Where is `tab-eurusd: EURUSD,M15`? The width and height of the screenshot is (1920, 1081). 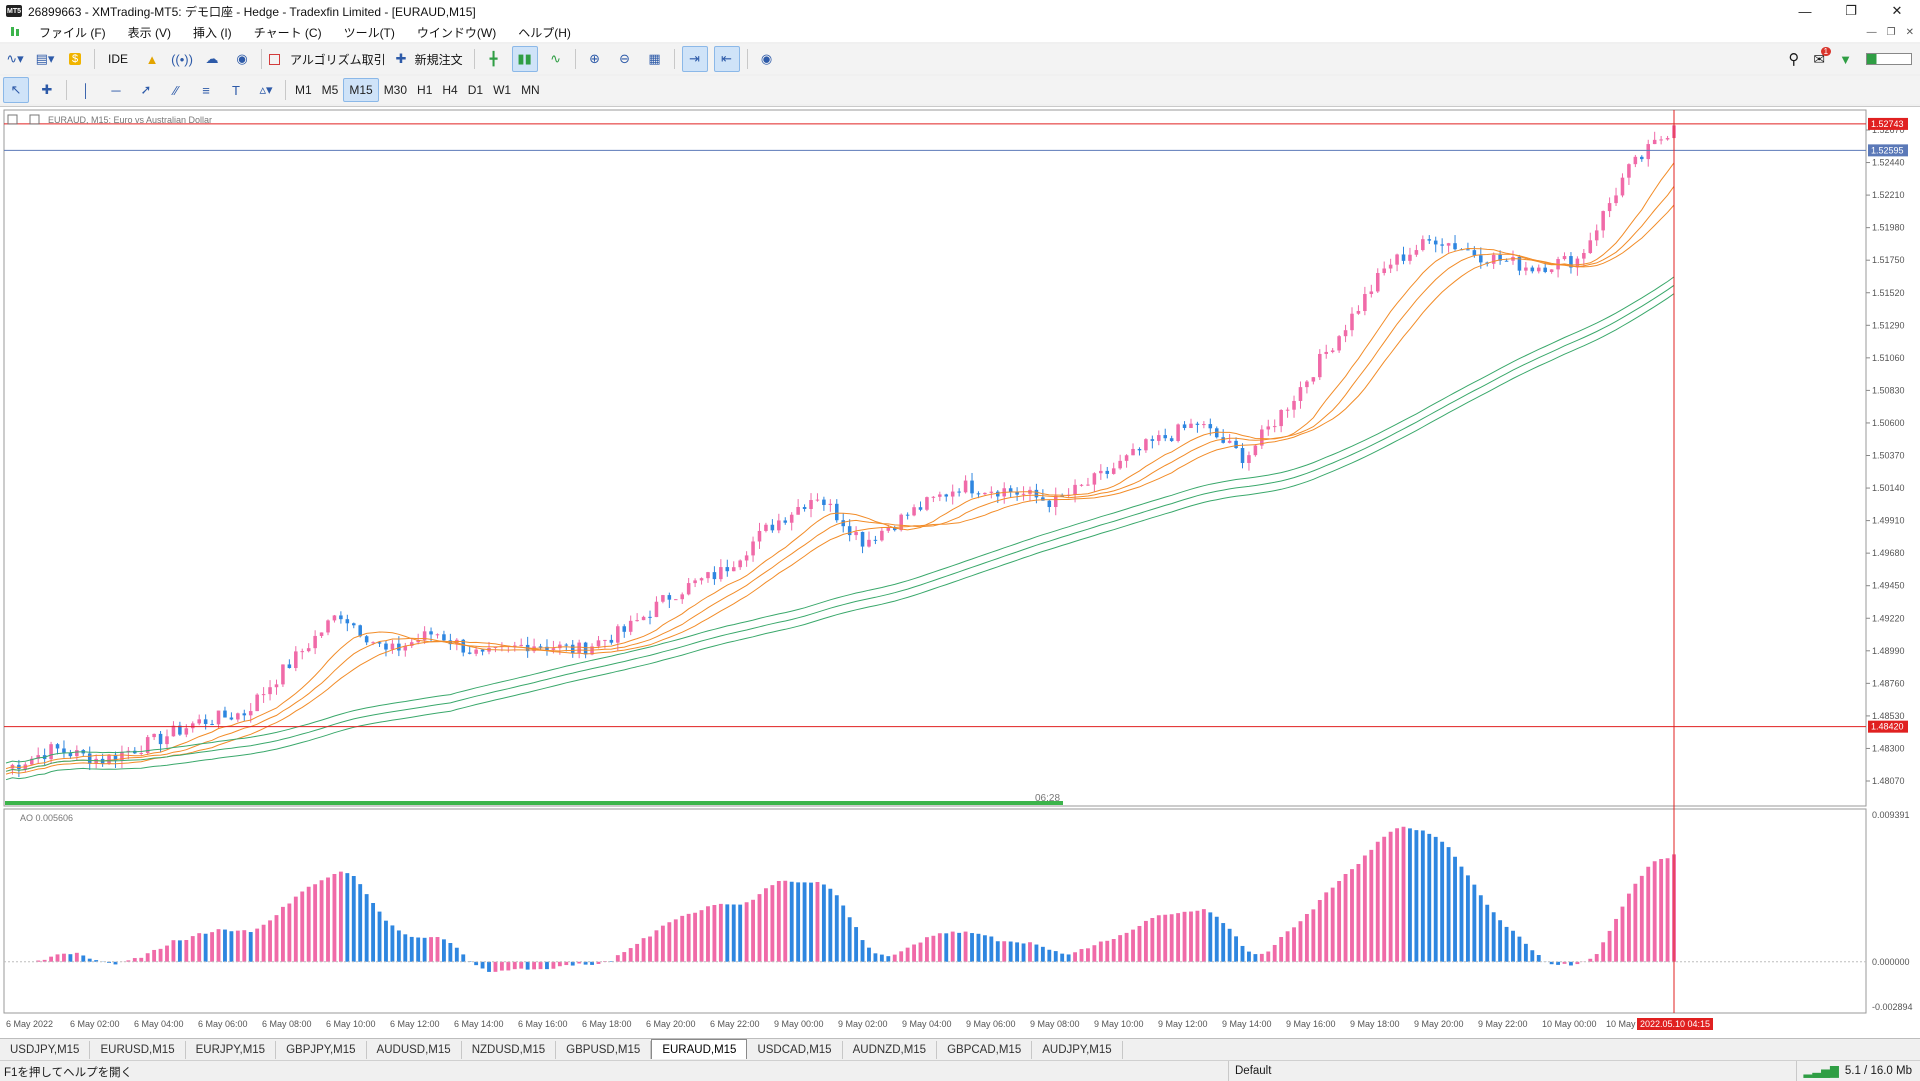
tab-eurusd: EURUSD,M15 is located at coordinates (138, 1050).